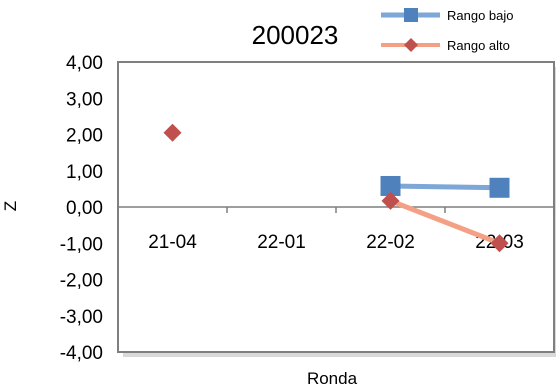 The width and height of the screenshot is (556, 387). What do you see at coordinates (478, 45) in the screenshot?
I see `legend-label-rango-alto: Rango alto` at bounding box center [478, 45].